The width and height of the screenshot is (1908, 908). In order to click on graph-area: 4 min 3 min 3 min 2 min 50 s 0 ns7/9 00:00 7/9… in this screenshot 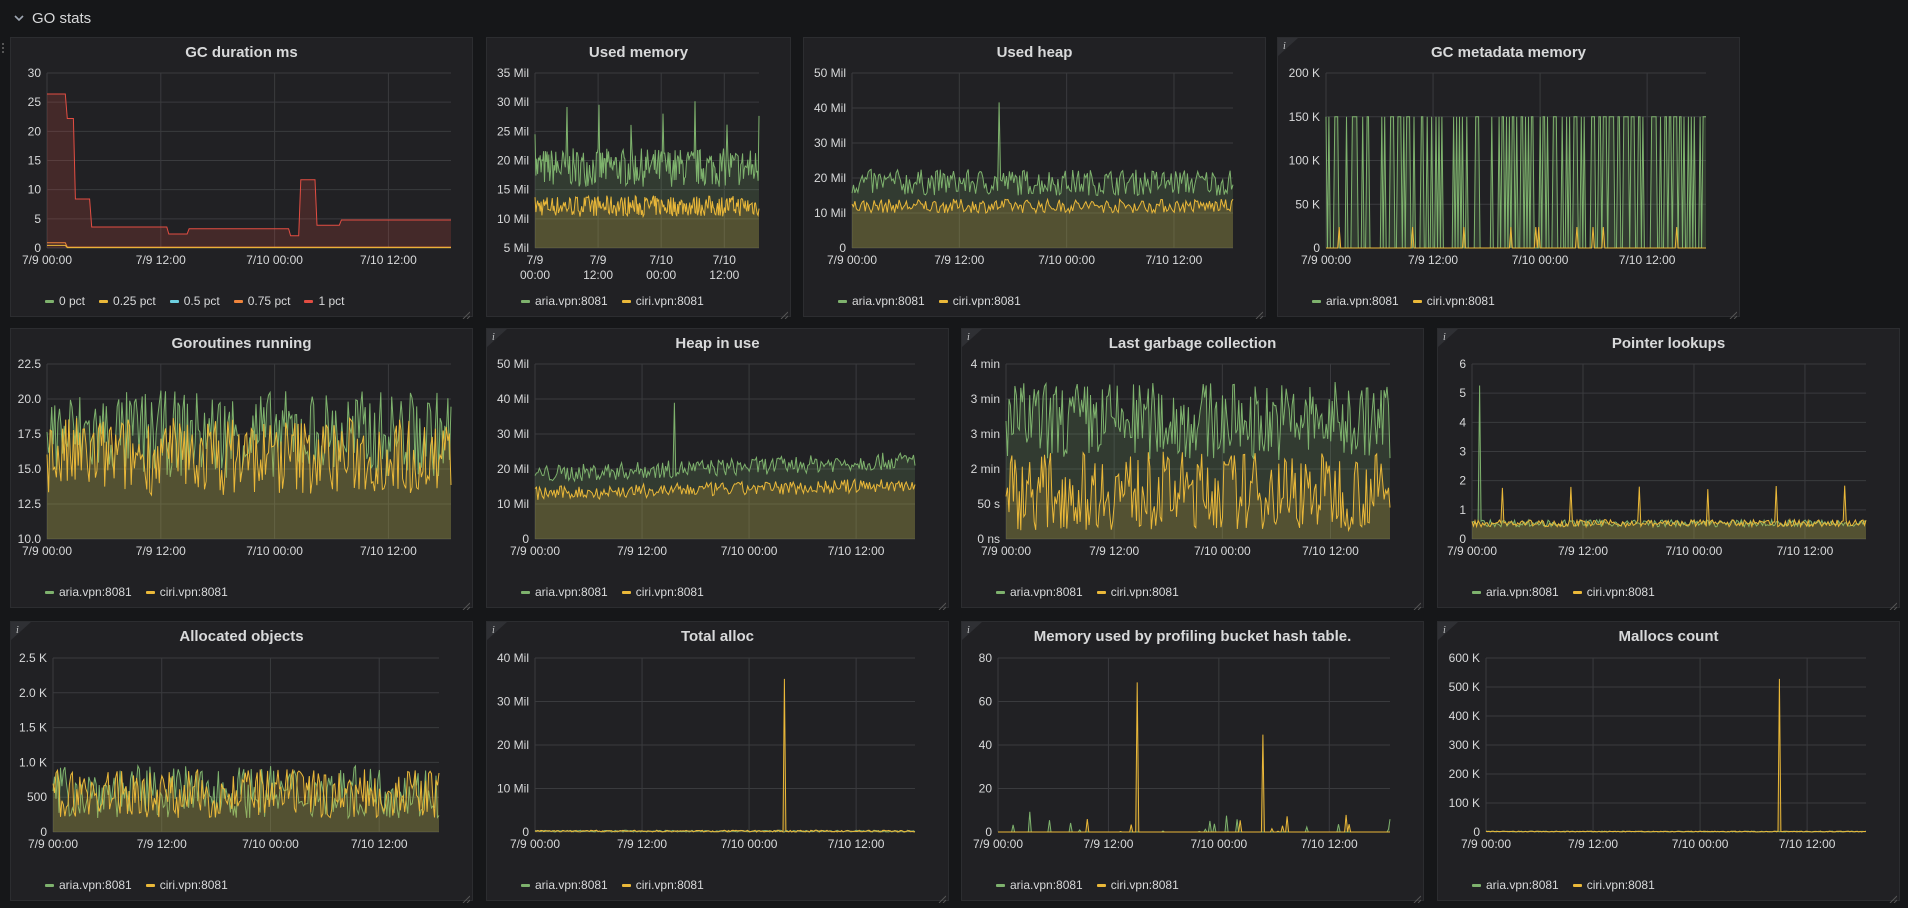, I will do `click(1193, 469)`.